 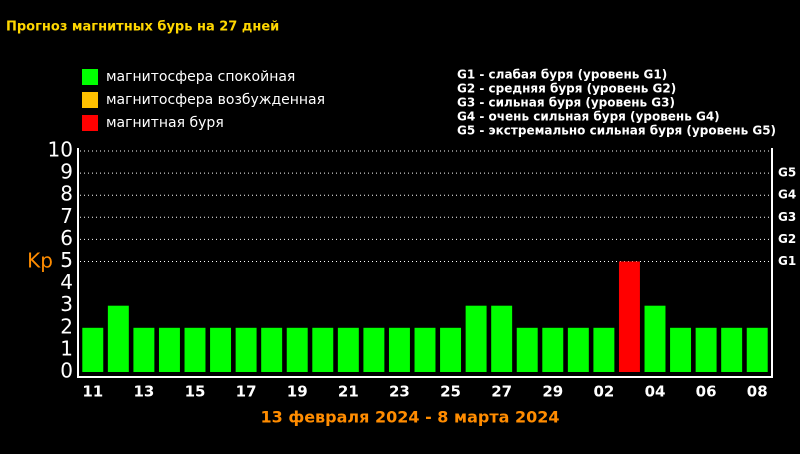 I want to click on y-tick-label: 8, so click(x=66, y=194).